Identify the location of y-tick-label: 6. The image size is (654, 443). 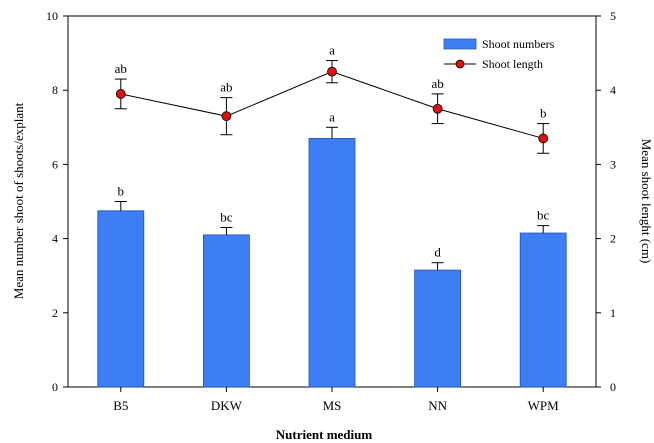
(55, 164).